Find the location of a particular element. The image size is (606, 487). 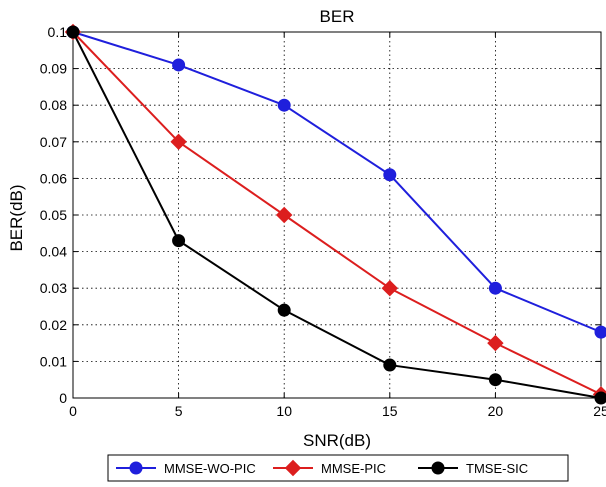

y-tick-label: 0 is located at coordinates (63, 398).